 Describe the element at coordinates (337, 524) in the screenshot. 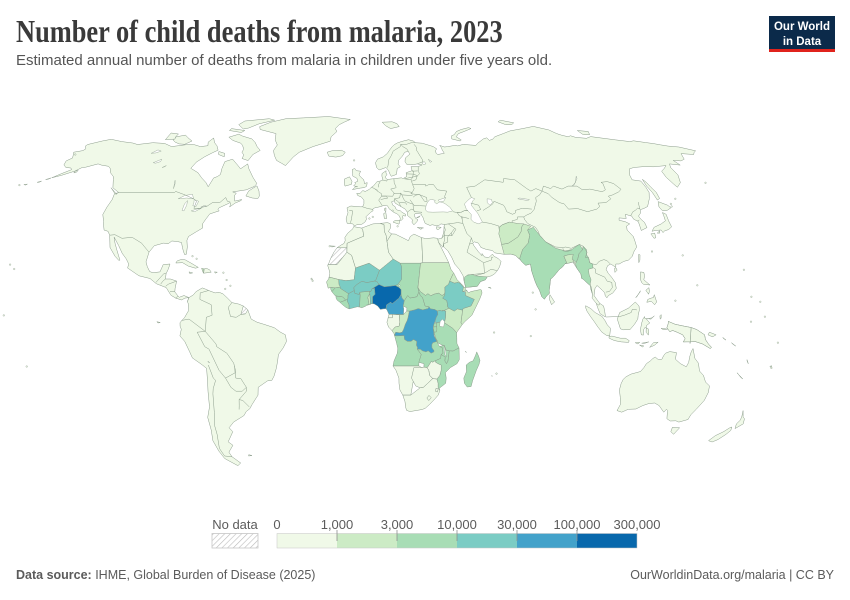

I see `svg-text: 1,000` at that location.